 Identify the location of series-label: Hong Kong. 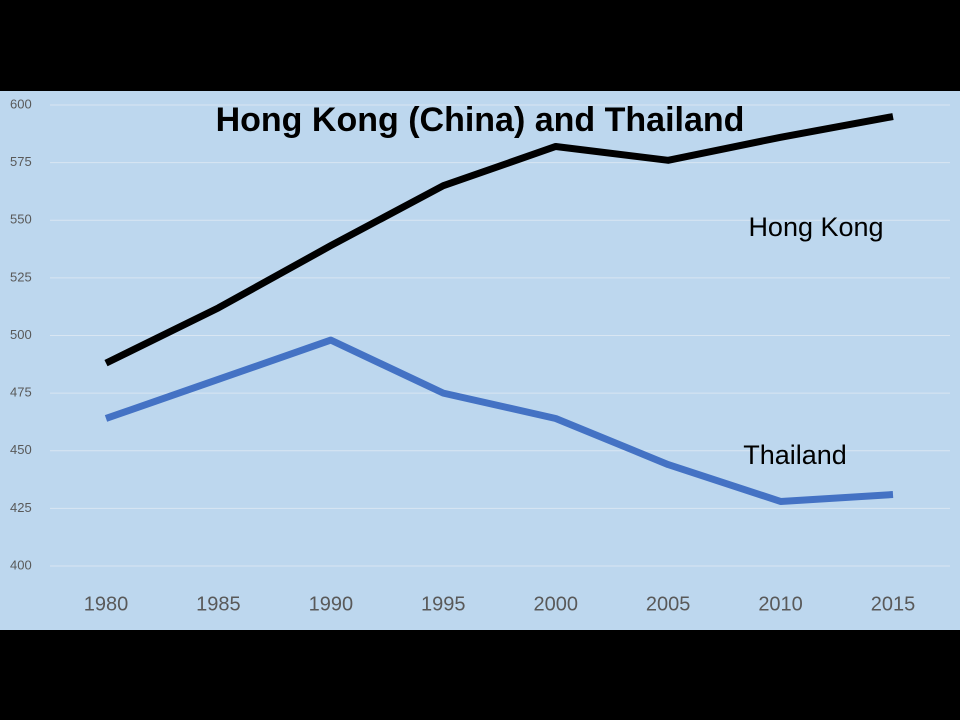
(815, 227).